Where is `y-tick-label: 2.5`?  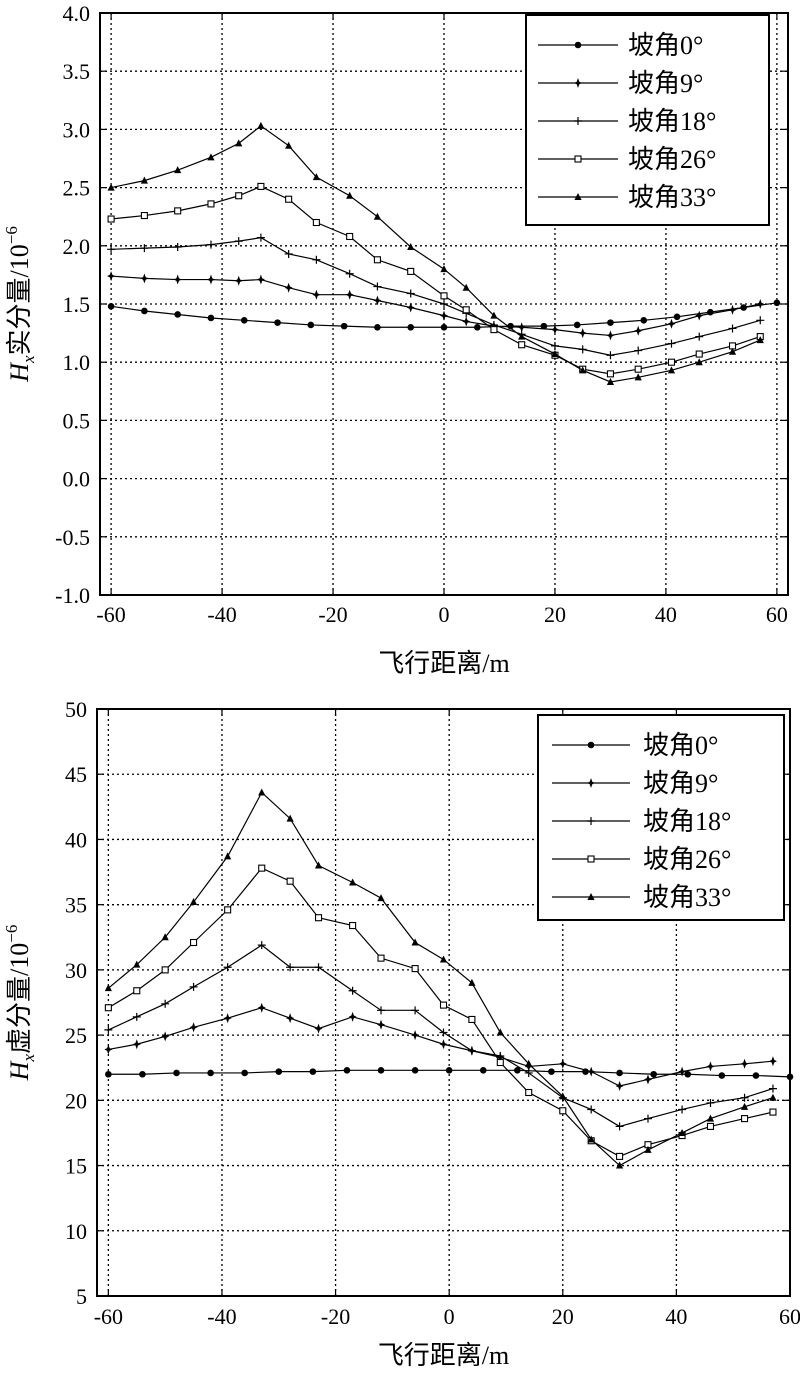
y-tick-label: 2.5 is located at coordinates (77, 188).